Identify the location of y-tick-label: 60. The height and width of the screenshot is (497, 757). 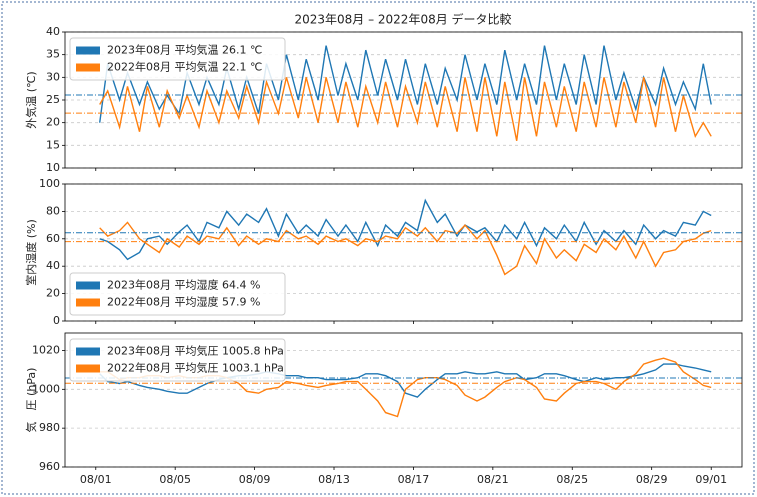
(53, 238).